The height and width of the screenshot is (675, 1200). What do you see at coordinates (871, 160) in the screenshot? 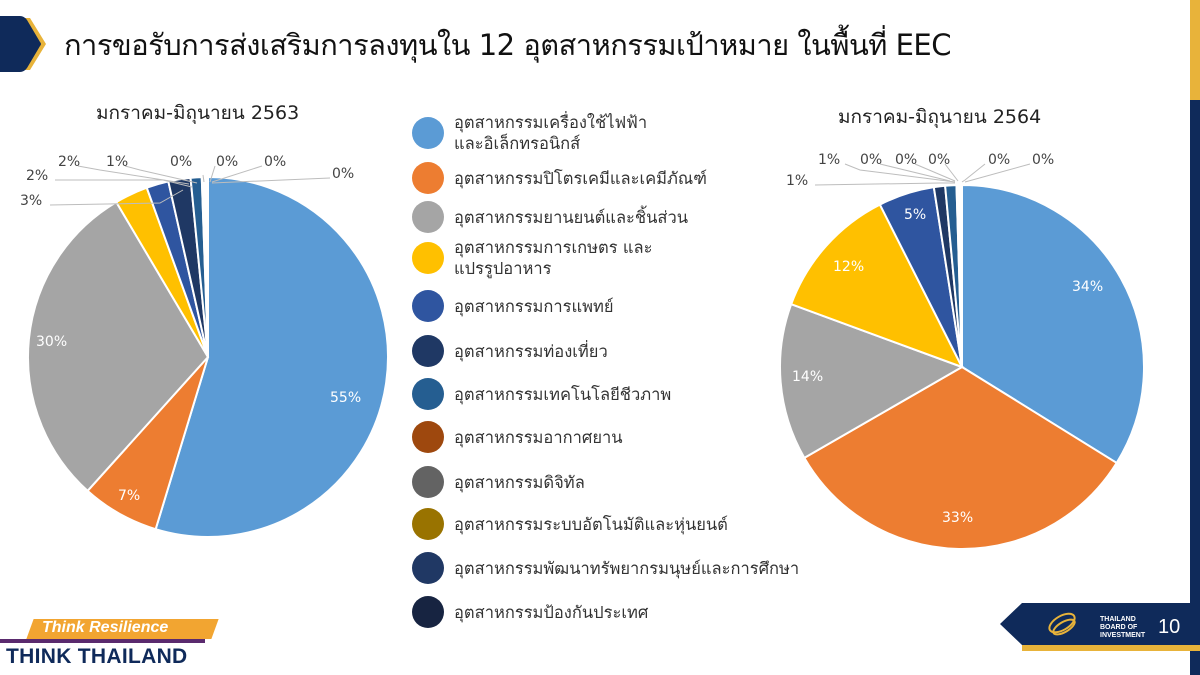
I see `label-2564-aviation: 0%` at bounding box center [871, 160].